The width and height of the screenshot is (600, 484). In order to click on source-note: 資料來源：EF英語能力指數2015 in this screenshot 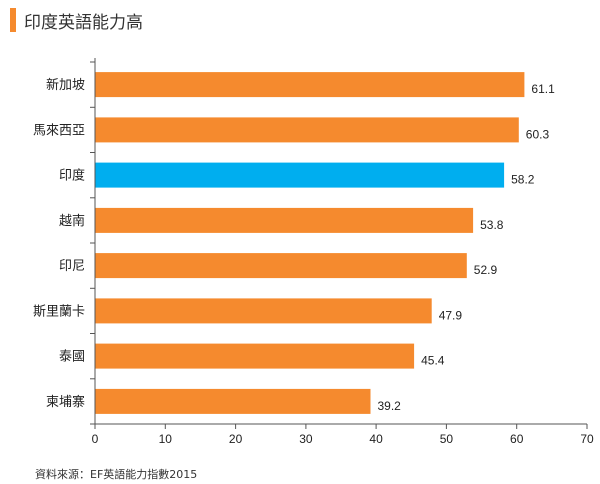, I will do `click(116, 474)`.